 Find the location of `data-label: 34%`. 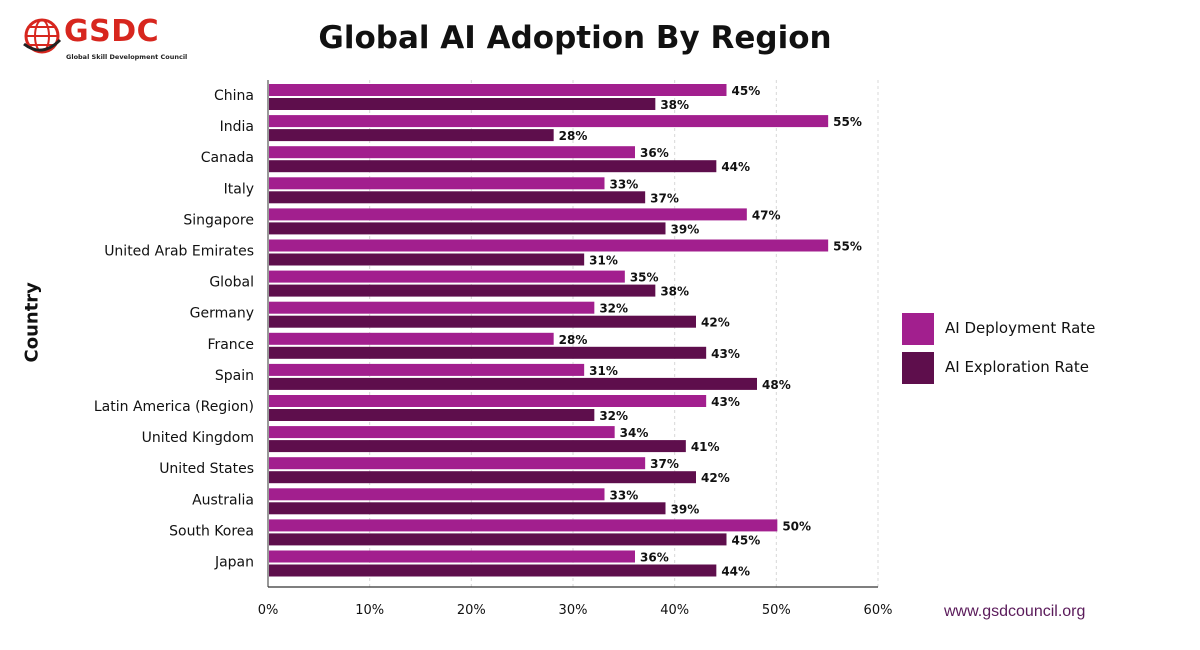

data-label: 34% is located at coordinates (634, 433).